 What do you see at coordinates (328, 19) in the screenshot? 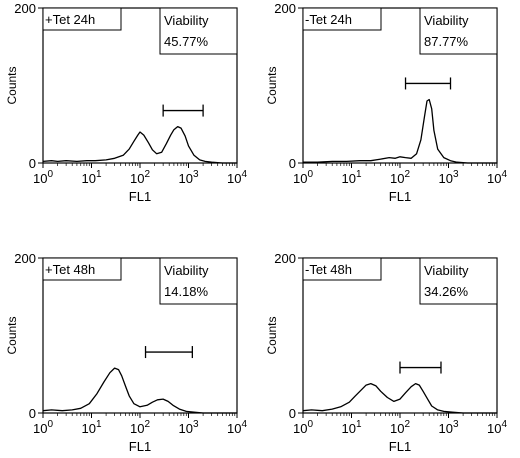
I see `condition-label: -Tet 24h` at bounding box center [328, 19].